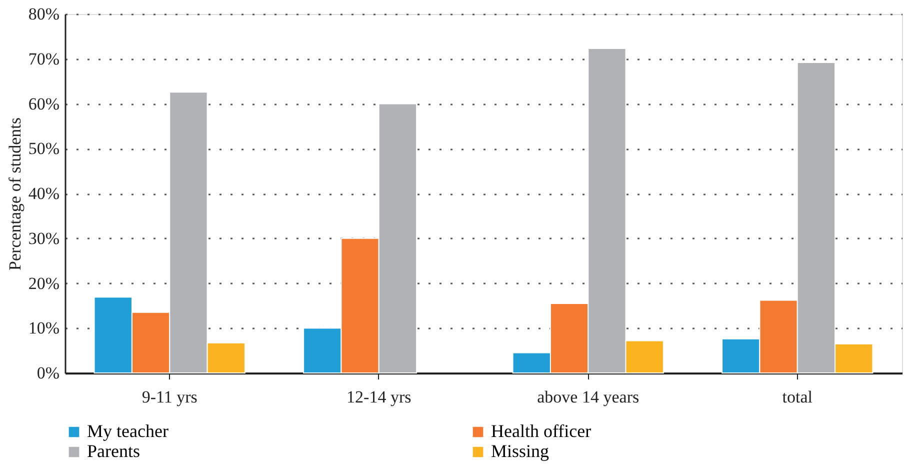 The image size is (907, 466). I want to click on x-tick-label: 9-11 yrs, so click(170, 397).